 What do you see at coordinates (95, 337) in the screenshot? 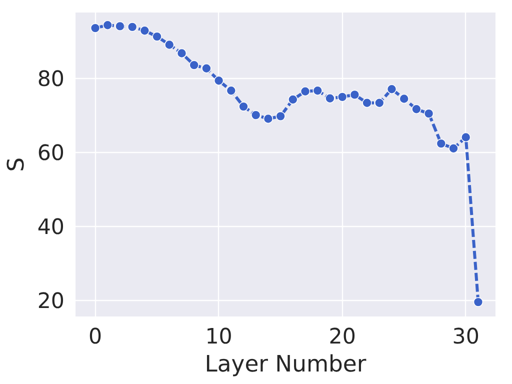
I see `x-tick-label: 0` at bounding box center [95, 337].